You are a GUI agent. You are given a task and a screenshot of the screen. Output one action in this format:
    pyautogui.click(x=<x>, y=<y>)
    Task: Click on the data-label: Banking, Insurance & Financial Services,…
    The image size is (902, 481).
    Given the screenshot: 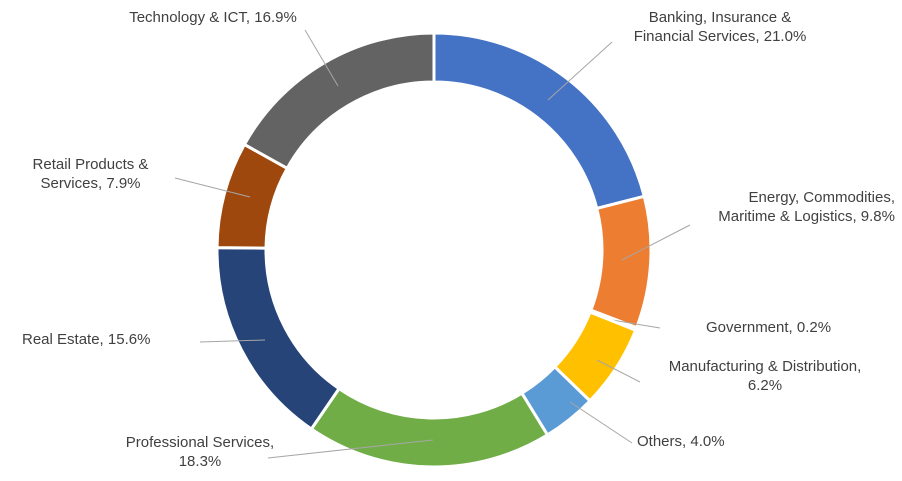 What is the action you would take?
    pyautogui.click(x=720, y=27)
    